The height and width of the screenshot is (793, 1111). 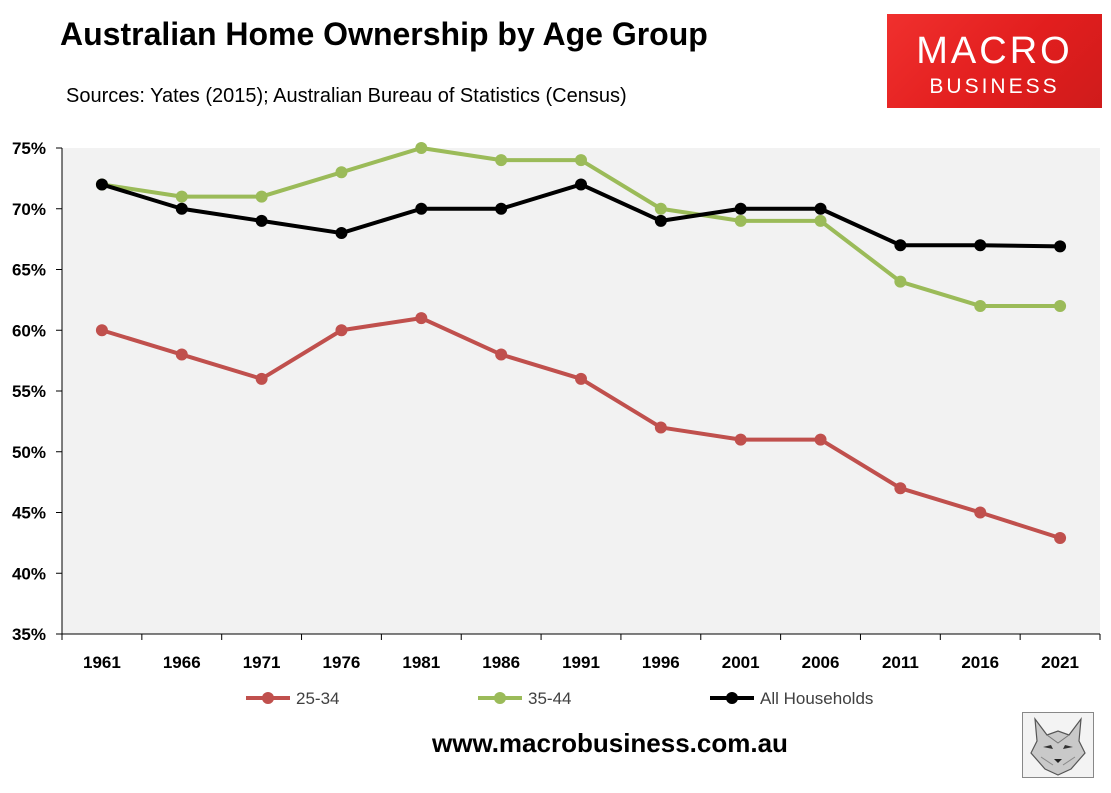 What do you see at coordinates (581, 662) in the screenshot?
I see `x-tick-label: 1991` at bounding box center [581, 662].